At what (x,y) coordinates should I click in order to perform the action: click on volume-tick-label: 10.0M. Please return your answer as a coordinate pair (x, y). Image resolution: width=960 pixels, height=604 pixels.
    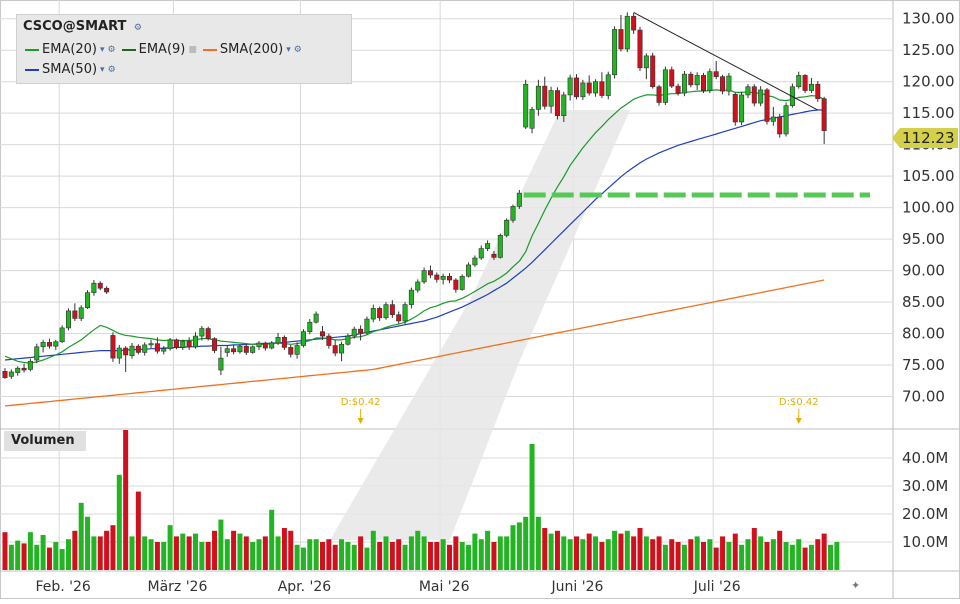
    Looking at the image, I should click on (925, 542).